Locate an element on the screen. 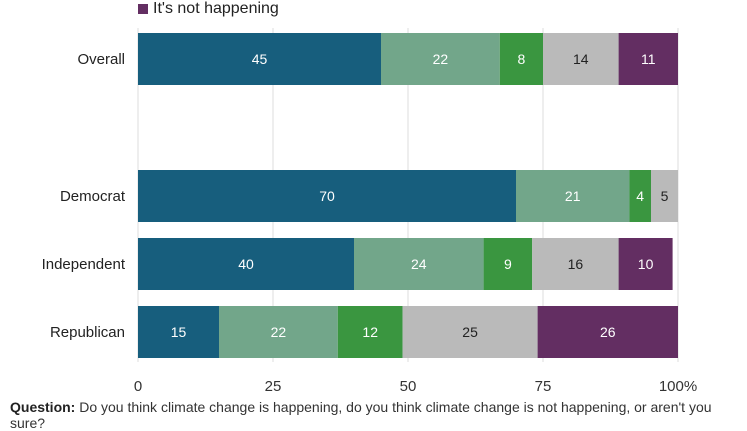  data-label-1-1: 21 is located at coordinates (573, 196).